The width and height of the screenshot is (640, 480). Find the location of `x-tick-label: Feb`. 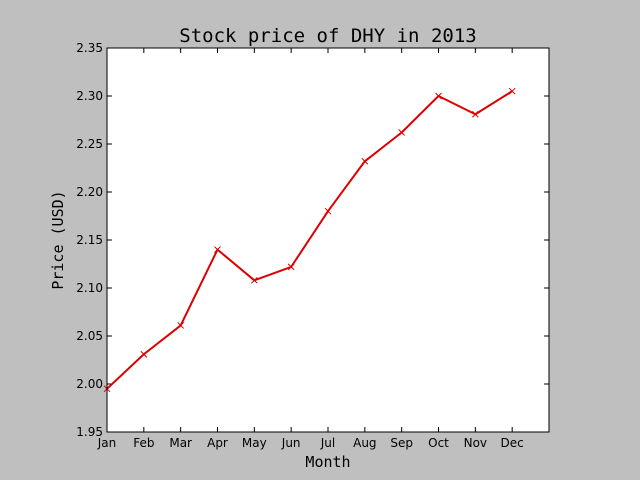

x-tick-label: Feb is located at coordinates (143, 443).